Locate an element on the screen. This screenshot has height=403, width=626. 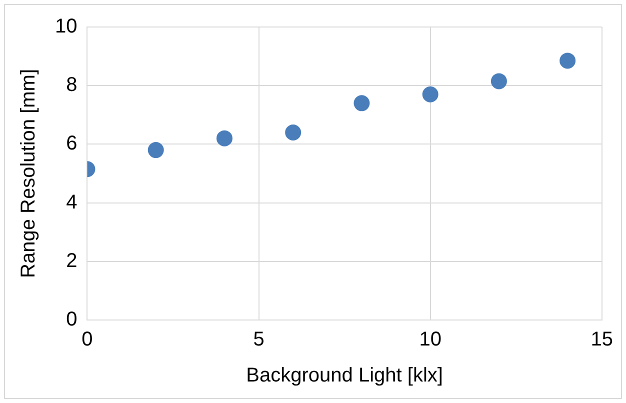
y-tick-label: 2 is located at coordinates (72, 261).